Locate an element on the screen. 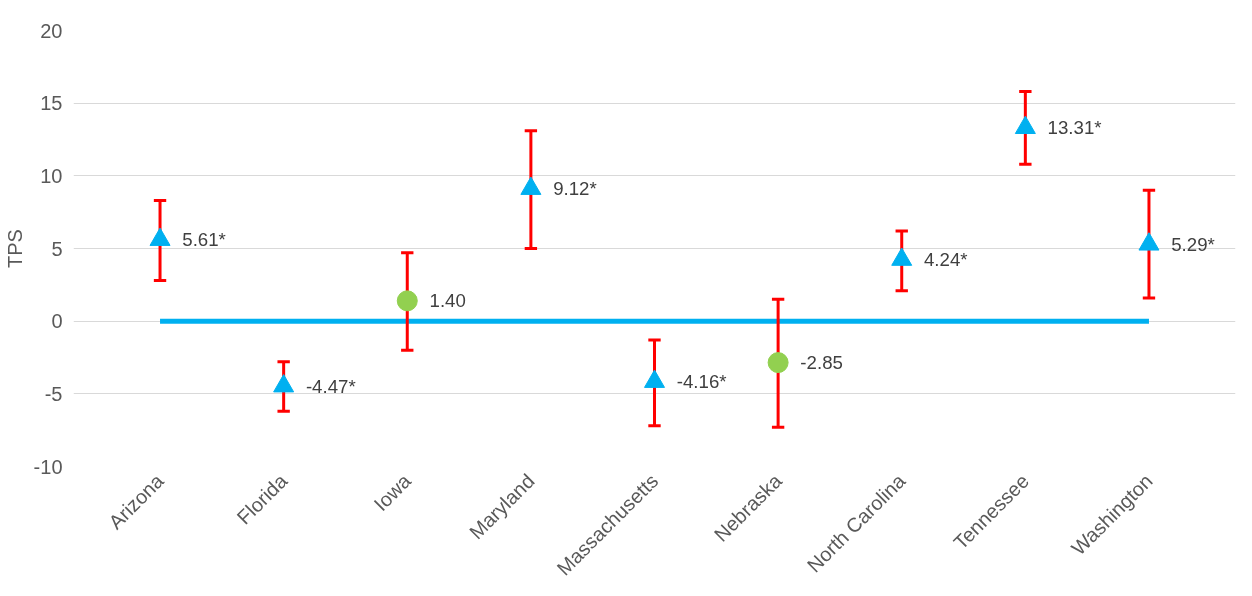  data-label: 5.29* is located at coordinates (1193, 244).